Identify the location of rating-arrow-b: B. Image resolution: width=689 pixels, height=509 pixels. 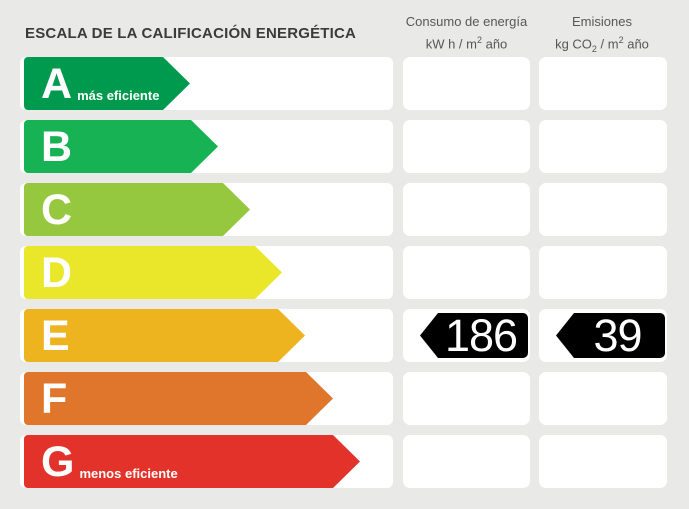
(121, 146).